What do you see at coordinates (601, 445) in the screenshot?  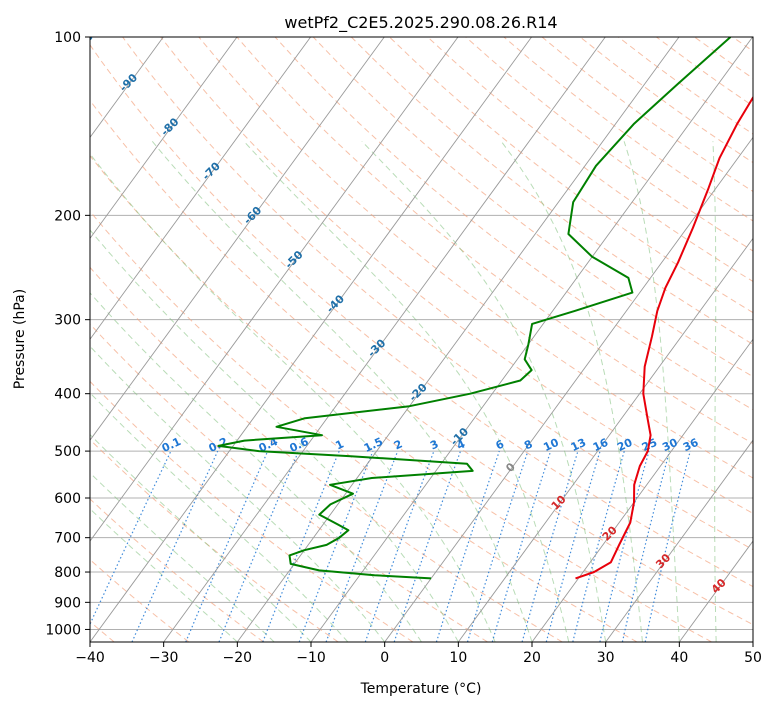 I see `mixing-ratio-label: 16` at bounding box center [601, 445].